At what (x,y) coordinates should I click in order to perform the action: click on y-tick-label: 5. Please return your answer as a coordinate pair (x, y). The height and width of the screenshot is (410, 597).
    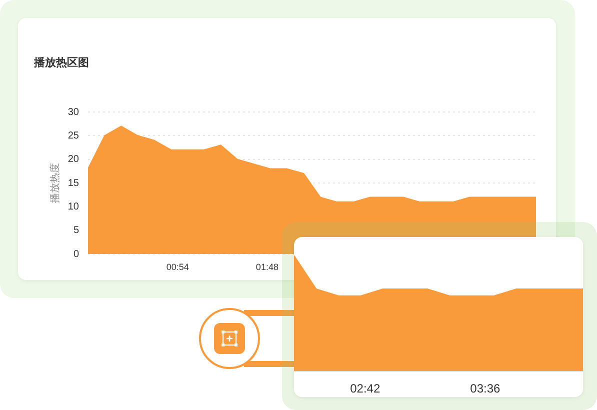
    Looking at the image, I should click on (76, 230).